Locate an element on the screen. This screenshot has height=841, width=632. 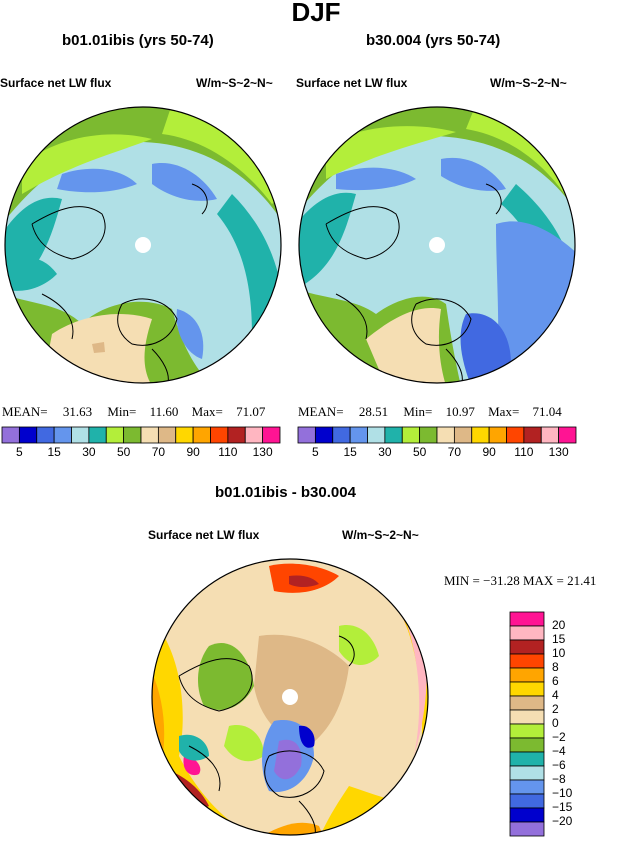
colorbar-difference is located at coordinates (527, 724).